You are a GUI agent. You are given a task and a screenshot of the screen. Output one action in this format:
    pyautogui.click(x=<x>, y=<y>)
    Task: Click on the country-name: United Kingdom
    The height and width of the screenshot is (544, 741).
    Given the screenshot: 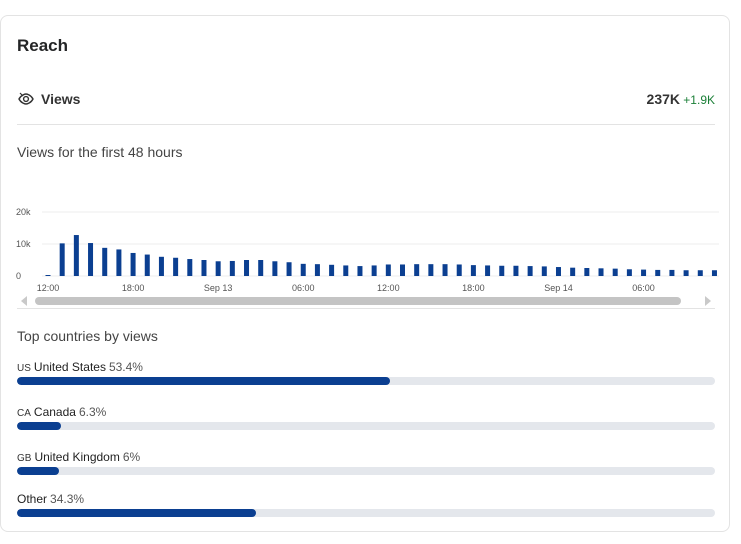 What is the action you would take?
    pyautogui.click(x=77, y=457)
    